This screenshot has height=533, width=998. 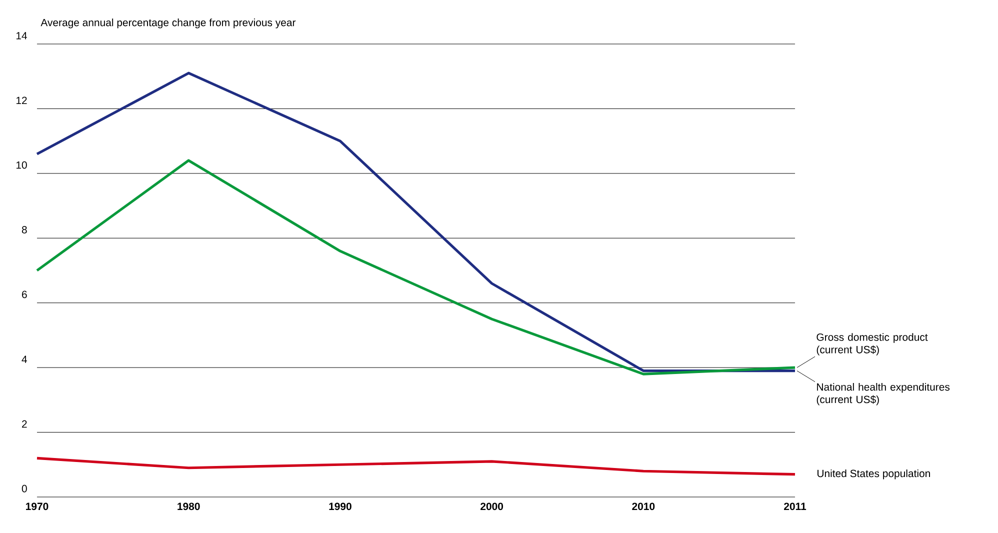 What do you see at coordinates (872, 344) in the screenshot?
I see `text: Gross domestic product (current US$)` at bounding box center [872, 344].